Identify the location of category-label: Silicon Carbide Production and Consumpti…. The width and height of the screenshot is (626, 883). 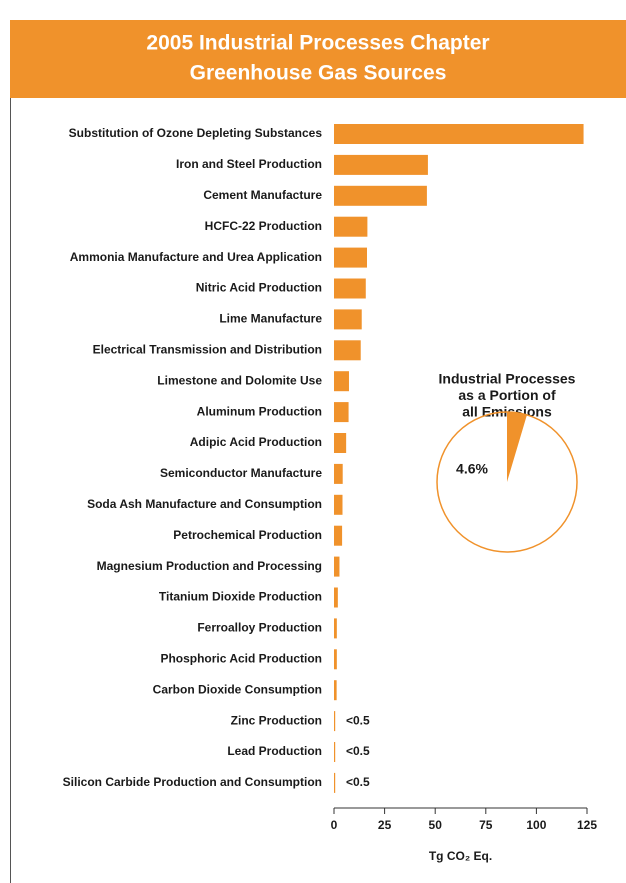
(192, 782).